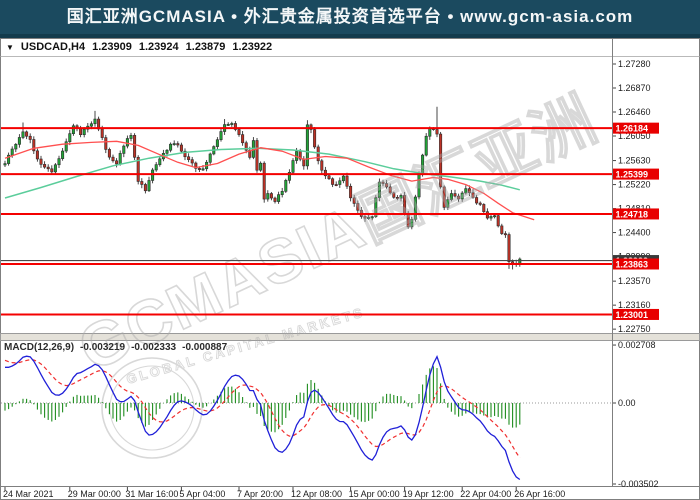  What do you see at coordinates (632, 214) in the screenshot?
I see `svg-text: 1.24718` at bounding box center [632, 214].